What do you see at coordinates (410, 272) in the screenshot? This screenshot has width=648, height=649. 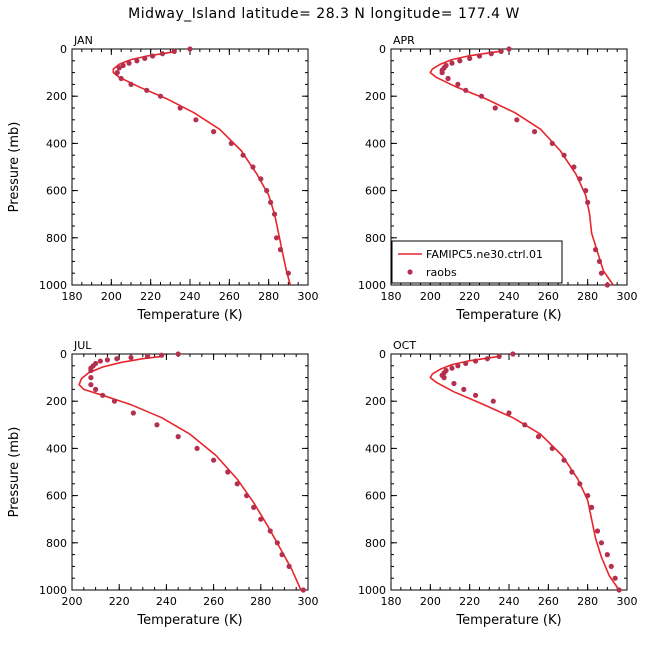 I see `legend-marker-swatch` at bounding box center [410, 272].